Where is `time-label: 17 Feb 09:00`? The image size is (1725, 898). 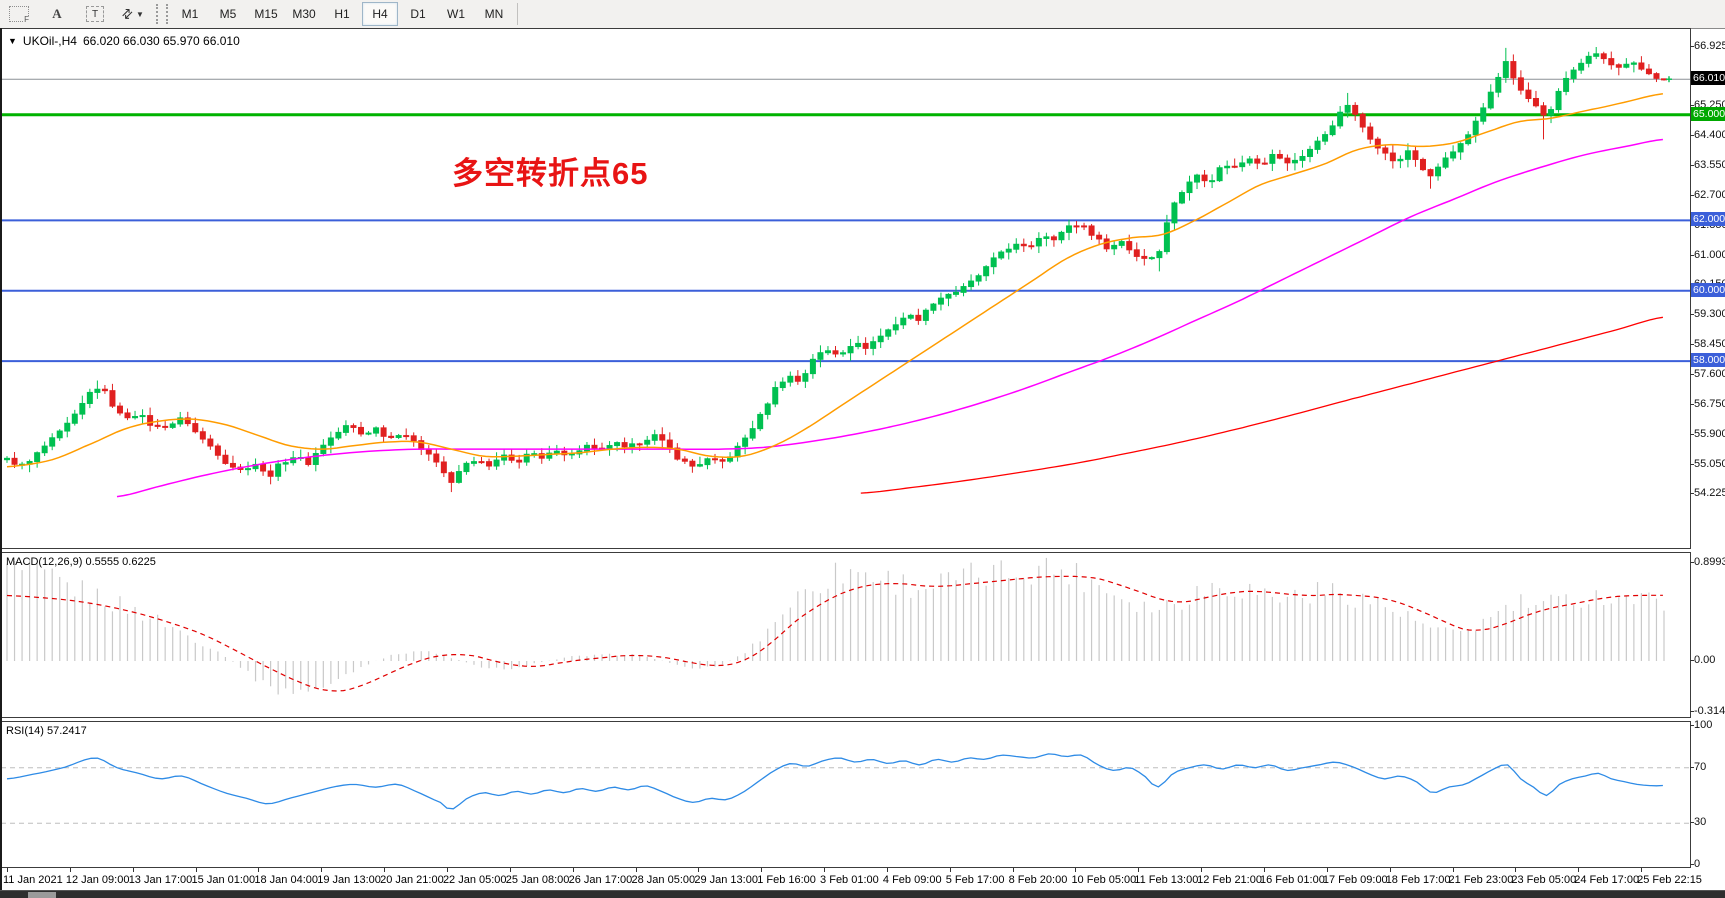 time-label: 17 Feb 09:00 is located at coordinates (1355, 880).